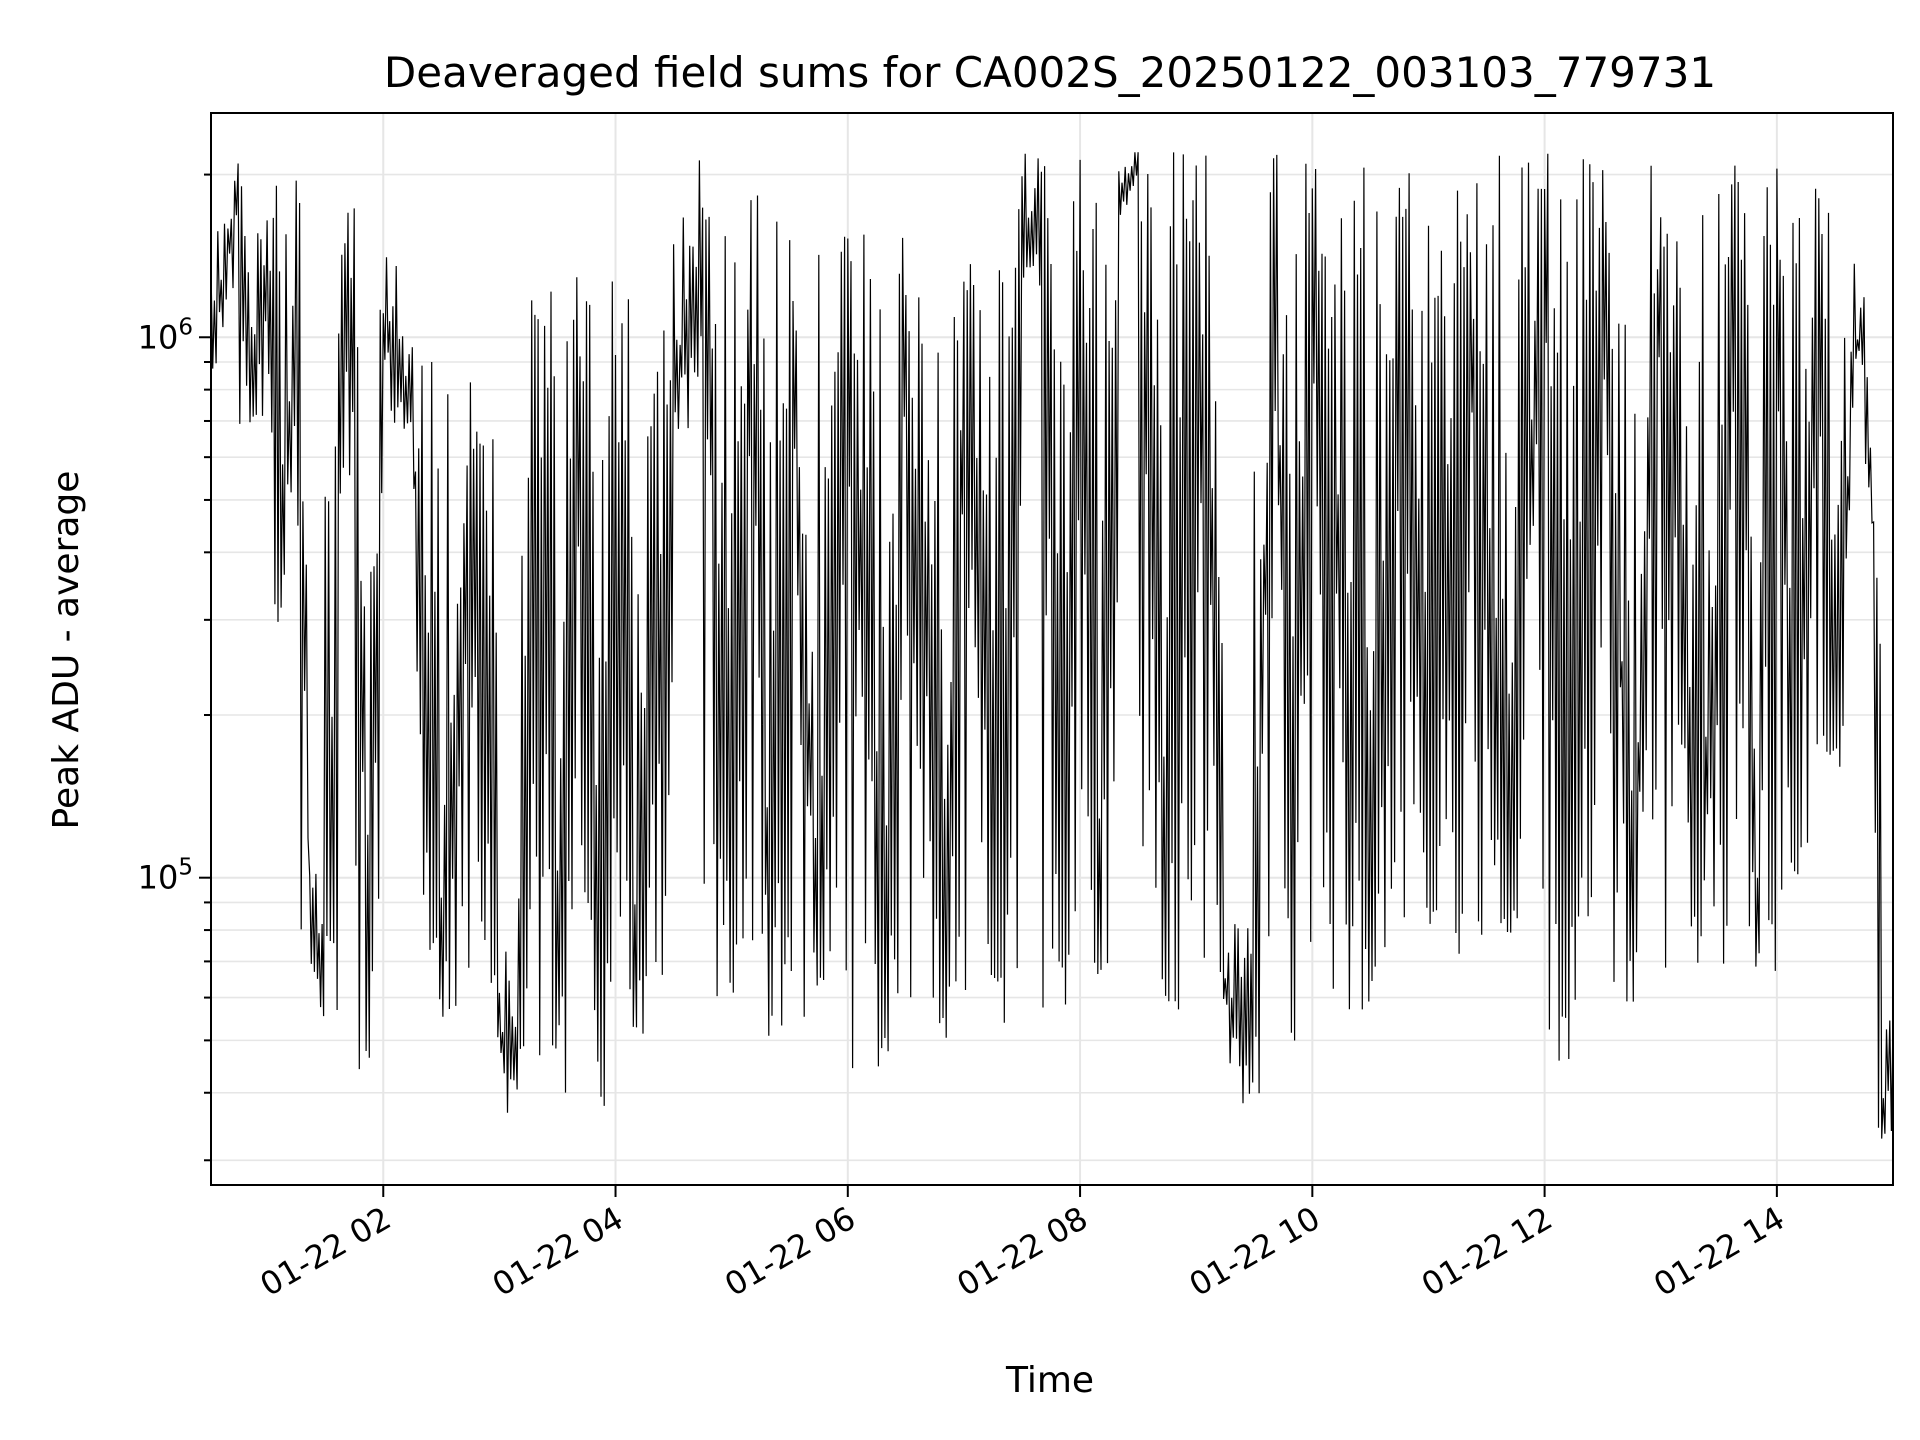 This screenshot has width=1920, height=1440. I want to click on y-tick-label: 10⁵, so click(165, 876).